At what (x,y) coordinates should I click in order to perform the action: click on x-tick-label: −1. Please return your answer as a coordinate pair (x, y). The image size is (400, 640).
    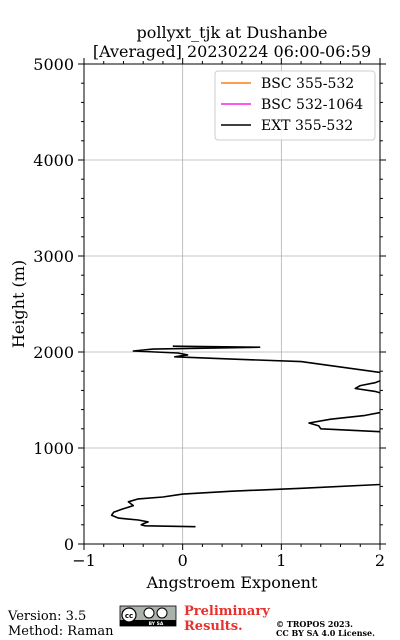
    Looking at the image, I should click on (84, 560).